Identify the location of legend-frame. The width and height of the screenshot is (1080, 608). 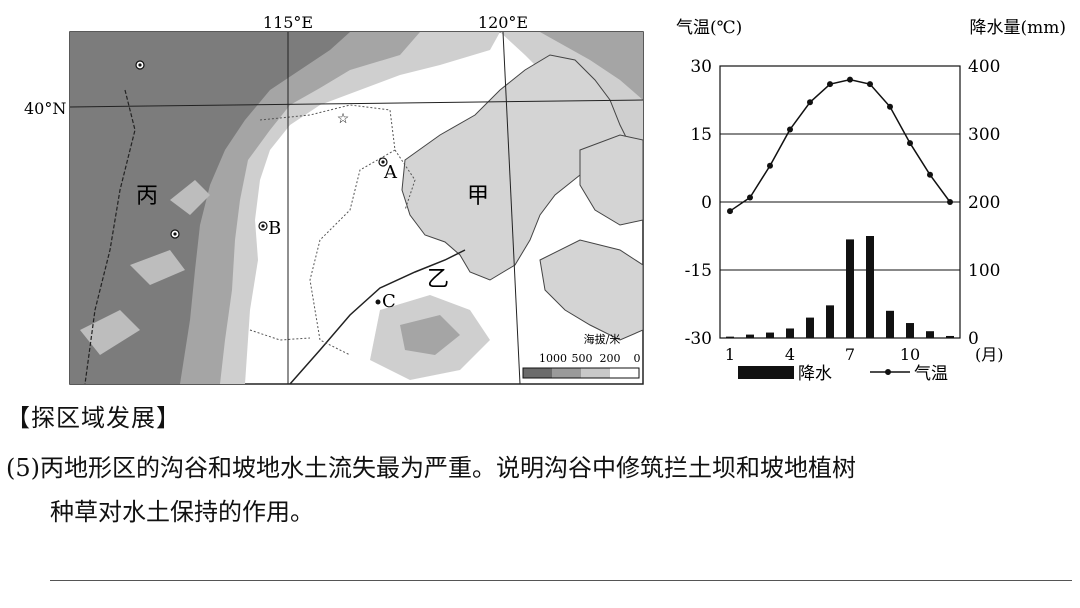
(581, 373).